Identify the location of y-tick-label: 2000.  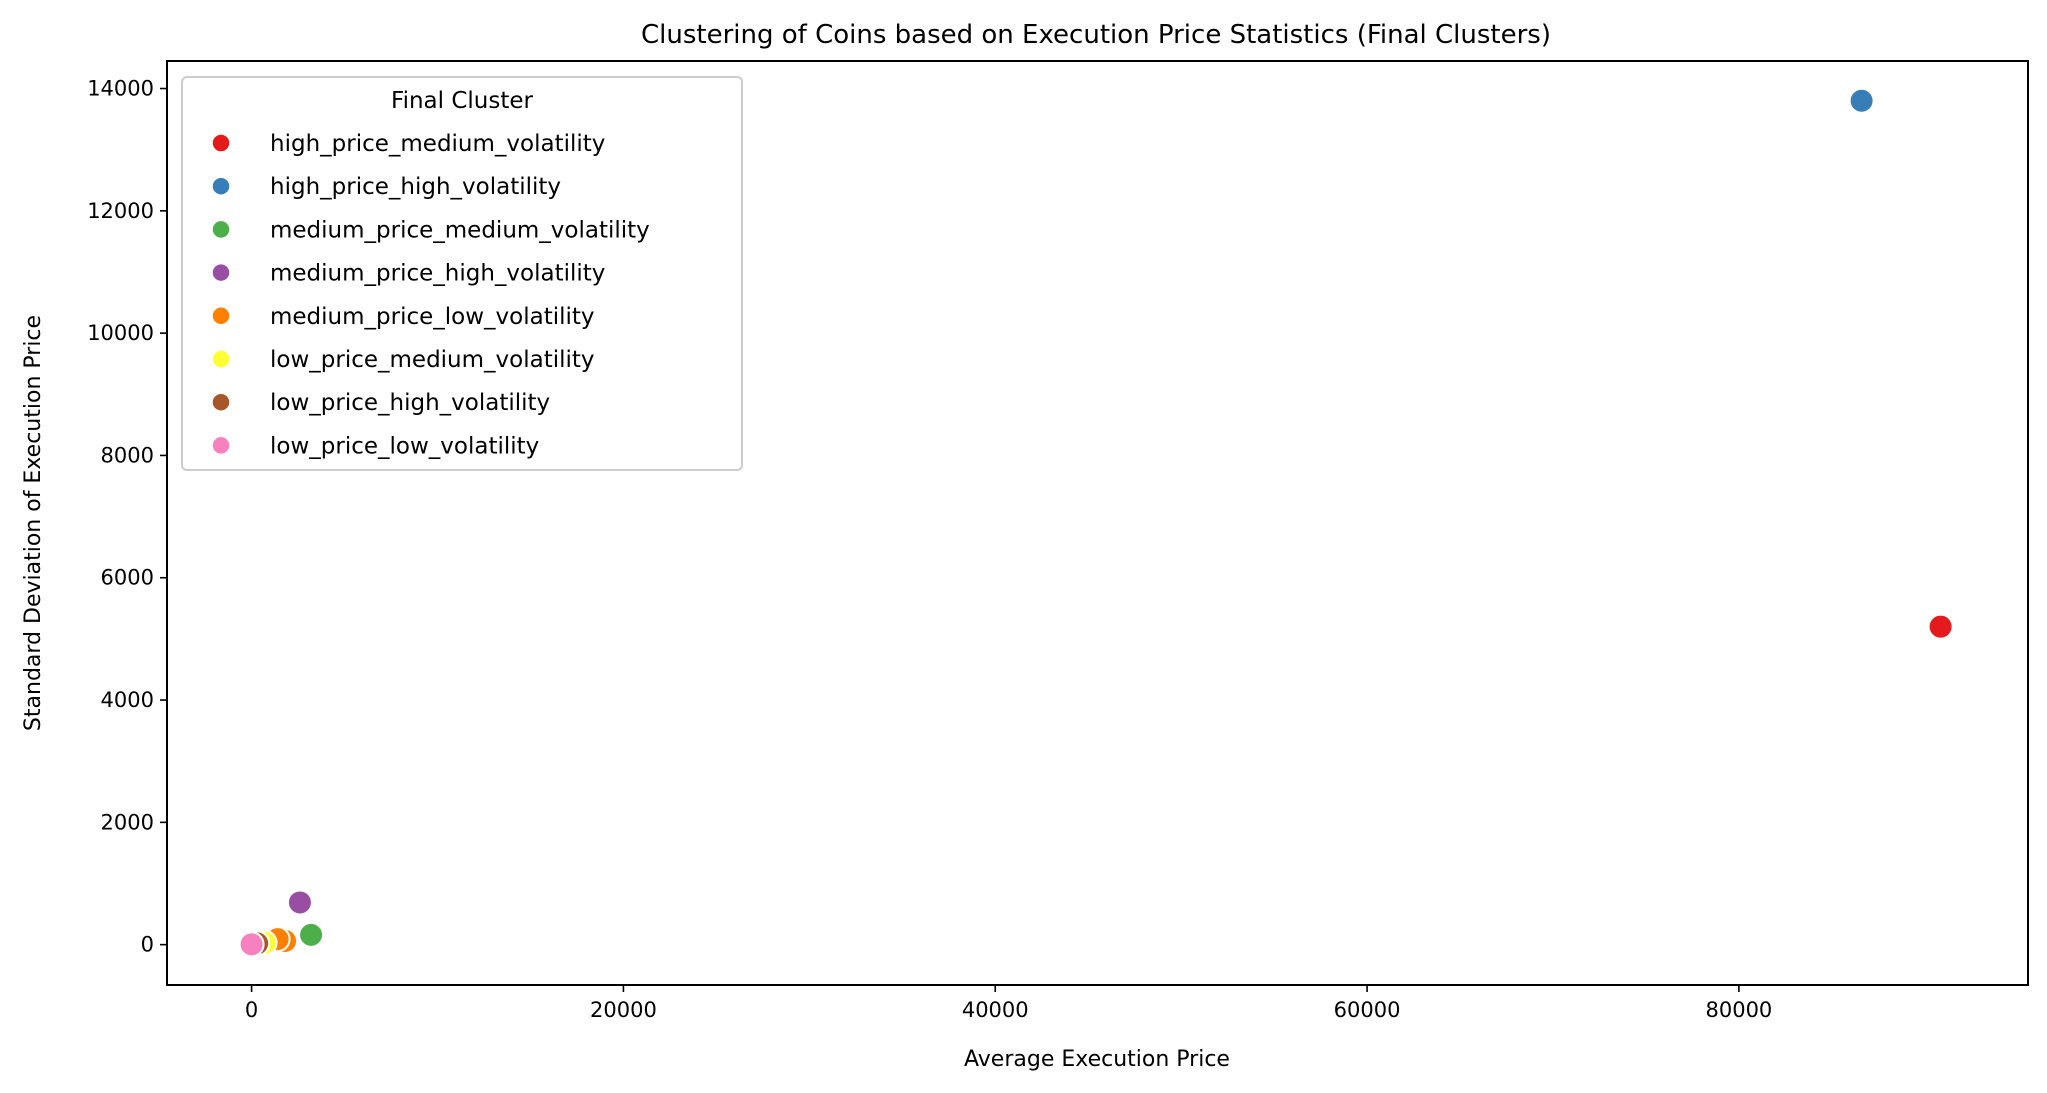
(127, 822).